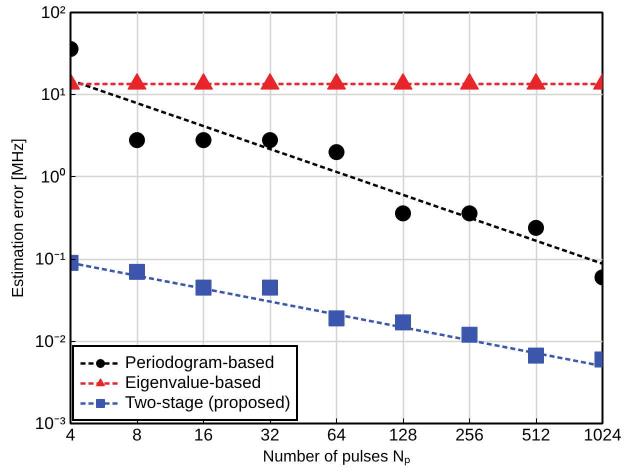 The height and width of the screenshot is (474, 638). I want to click on x-tick-label: 4, so click(71, 435).